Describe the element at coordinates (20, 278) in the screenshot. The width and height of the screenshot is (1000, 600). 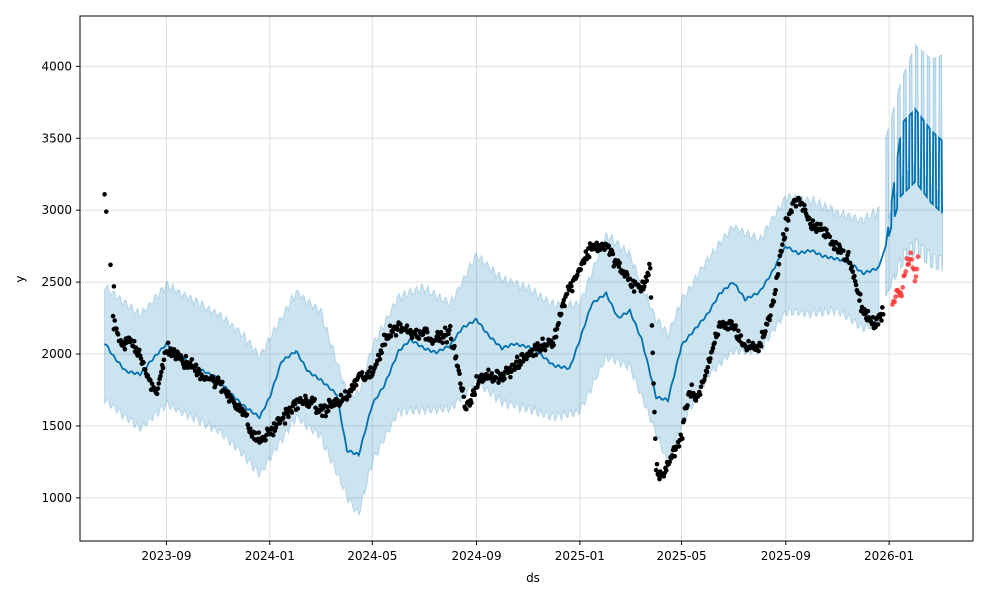
I see `y-axis-label: y` at that location.